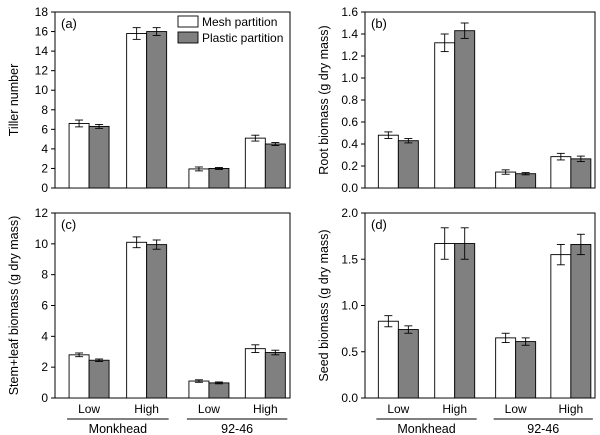  What do you see at coordinates (379, 23) in the screenshot?
I see `panel-label: (b)` at bounding box center [379, 23].